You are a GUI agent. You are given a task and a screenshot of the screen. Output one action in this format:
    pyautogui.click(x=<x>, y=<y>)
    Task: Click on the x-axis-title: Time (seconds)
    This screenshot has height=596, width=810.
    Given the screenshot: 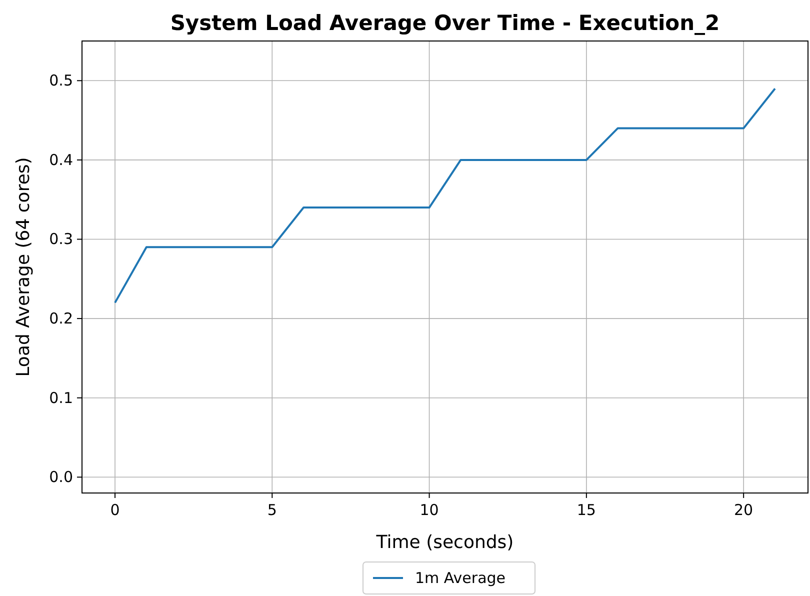 What is the action you would take?
    pyautogui.click(x=444, y=542)
    